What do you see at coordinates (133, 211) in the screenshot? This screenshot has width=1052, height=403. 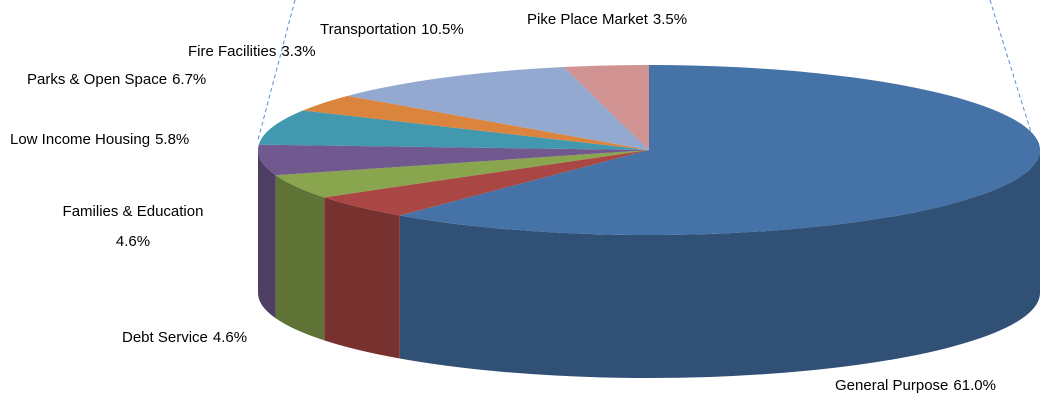 I see `slice-label: Families & Education` at bounding box center [133, 211].